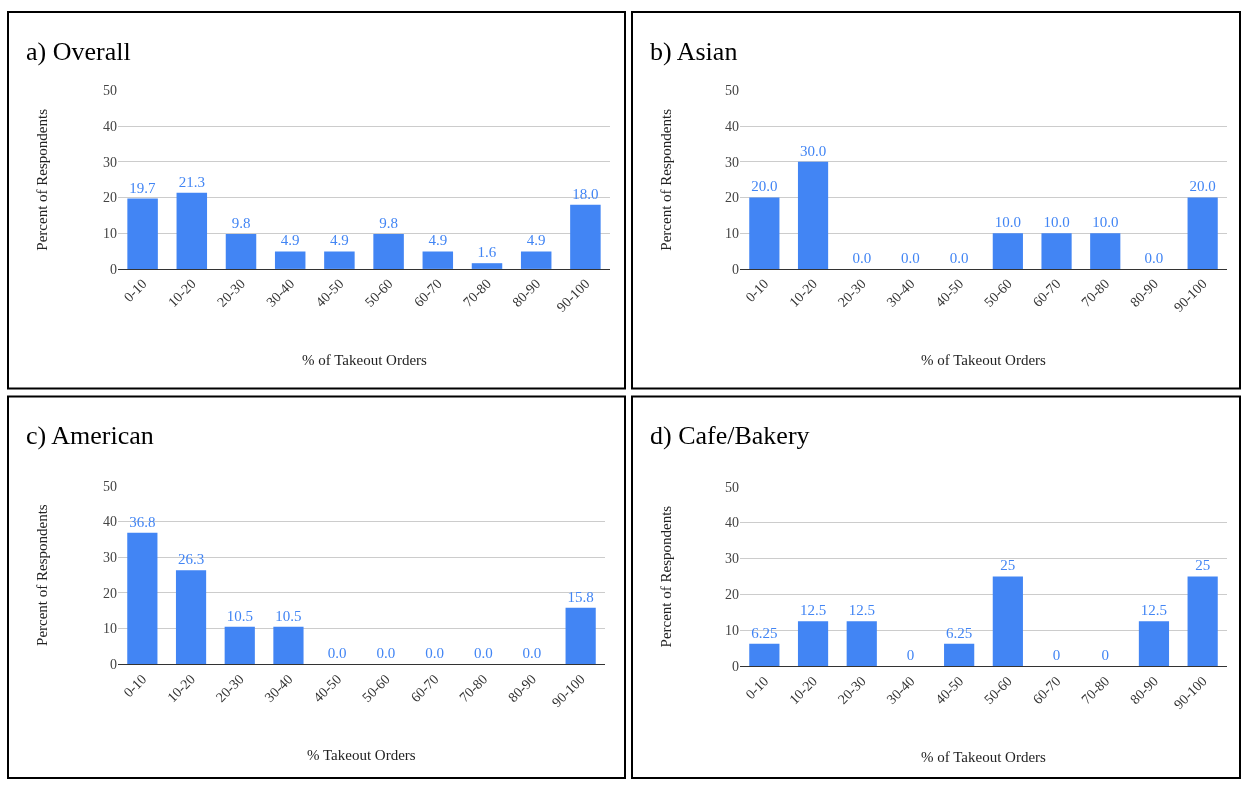 The height and width of the screenshot is (787, 1243). Describe the element at coordinates (191, 559) in the screenshot. I see `data-label: 26.3` at that location.